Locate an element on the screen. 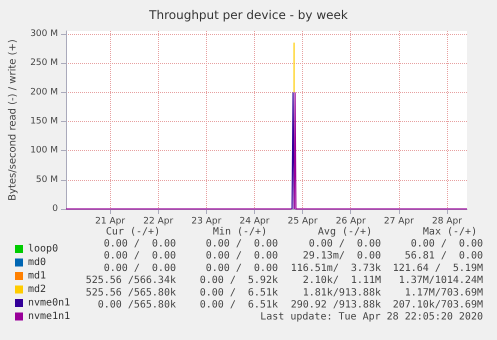  text: 0.00 /565.80k is located at coordinates (137, 305).